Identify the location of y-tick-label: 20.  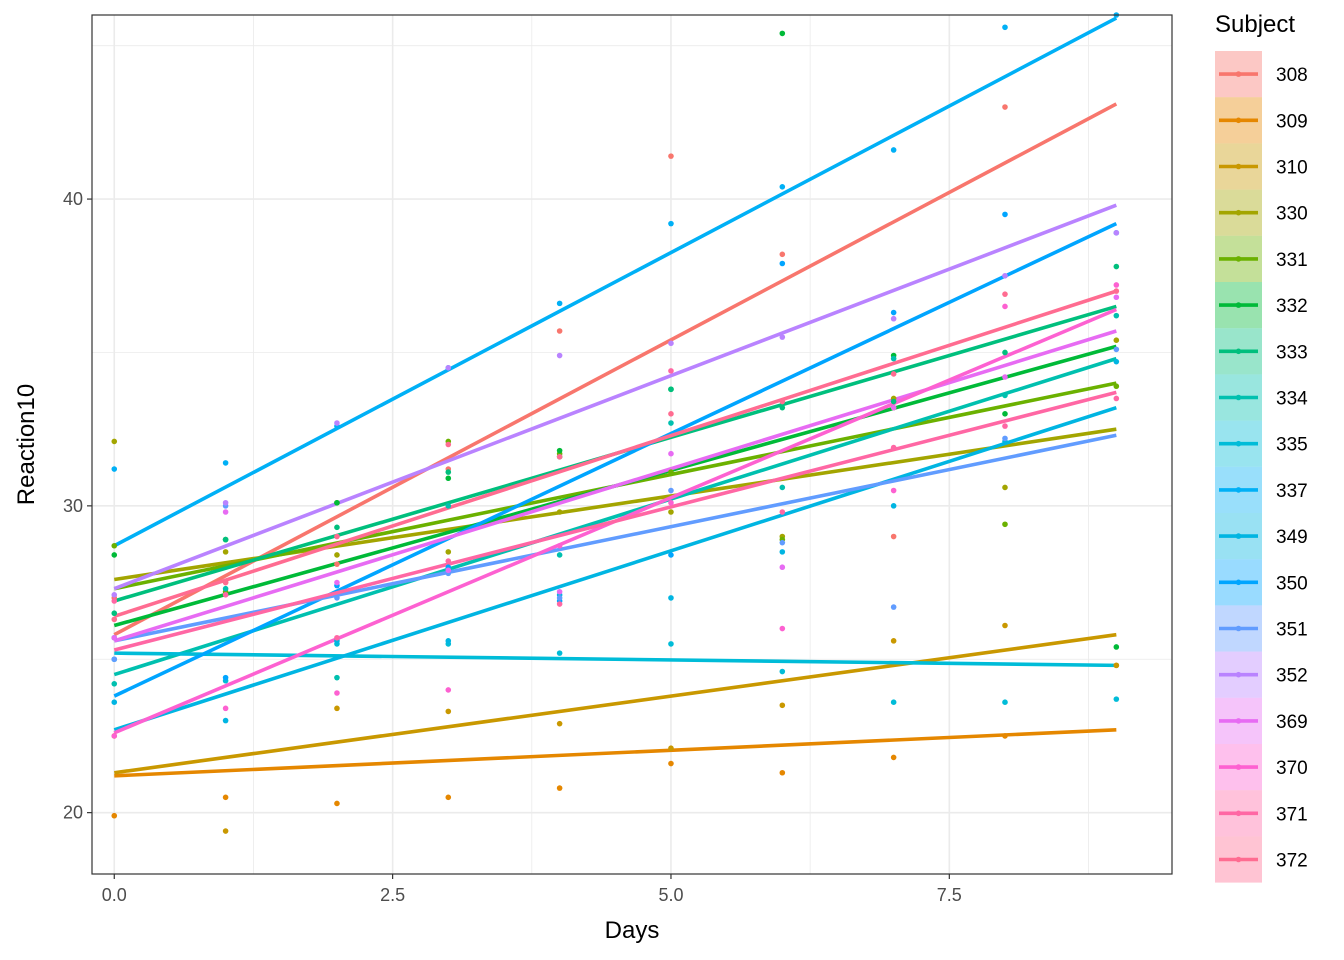
(73, 813).